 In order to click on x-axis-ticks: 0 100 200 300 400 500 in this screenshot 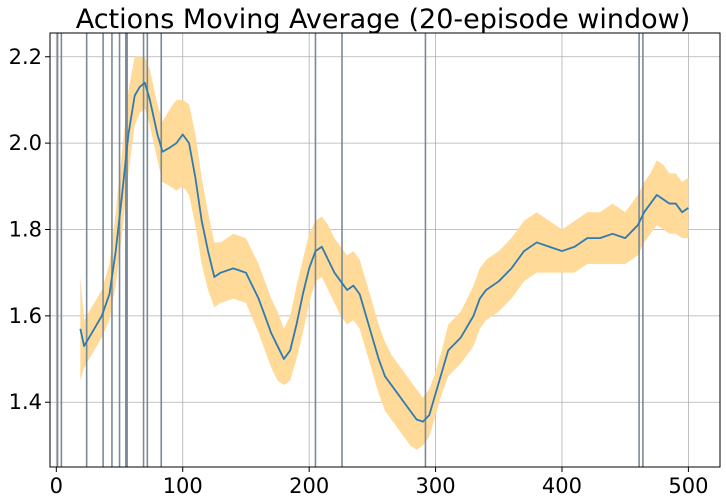, I will do `click(379, 482)`.